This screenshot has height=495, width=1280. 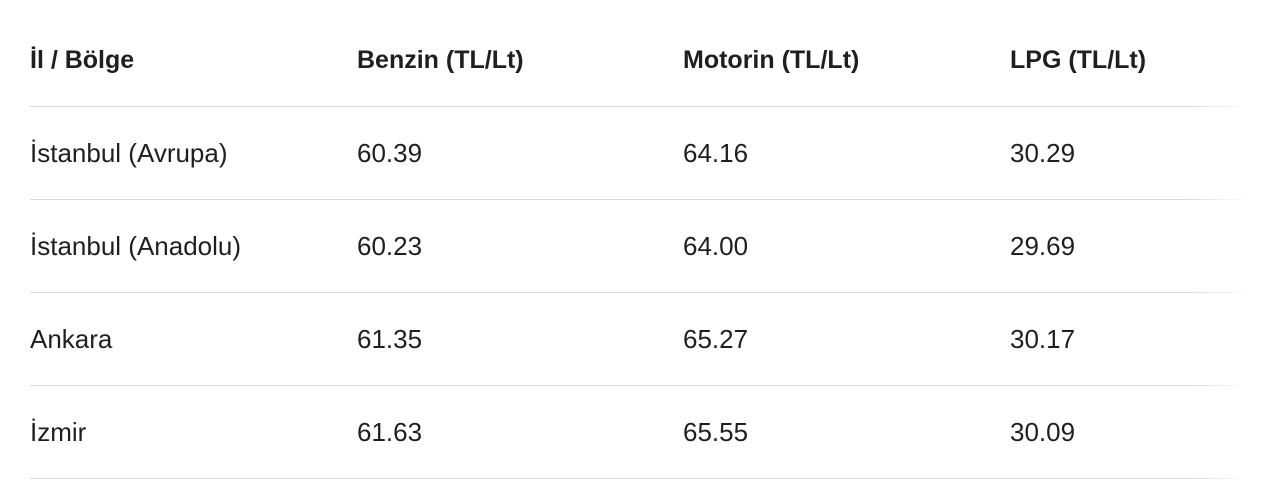 I want to click on price-cell: 60.39, so click(x=390, y=153).